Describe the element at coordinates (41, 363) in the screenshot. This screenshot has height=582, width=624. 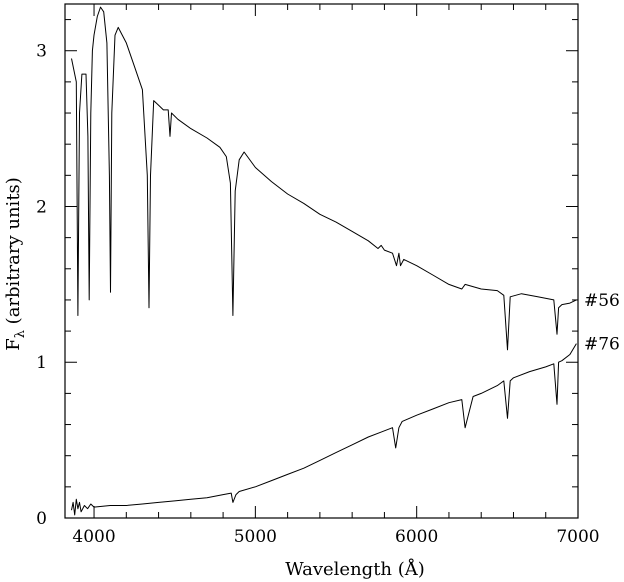
I see `y-tick-label: 1` at that location.